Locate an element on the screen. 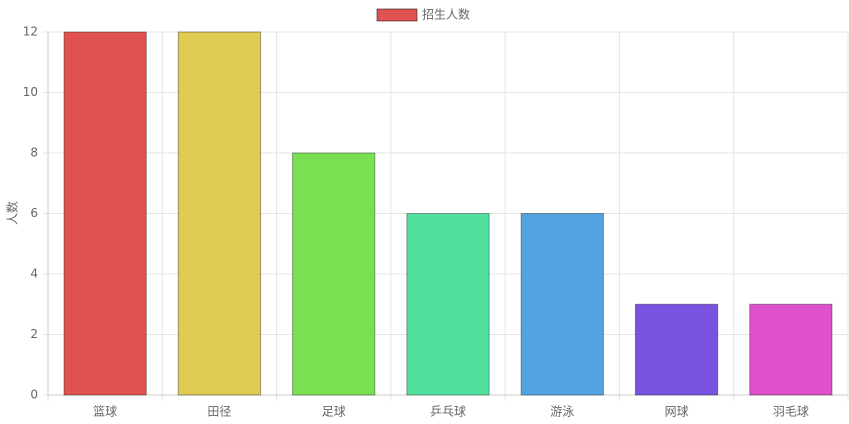  y-tick-label: 8 is located at coordinates (34, 153).